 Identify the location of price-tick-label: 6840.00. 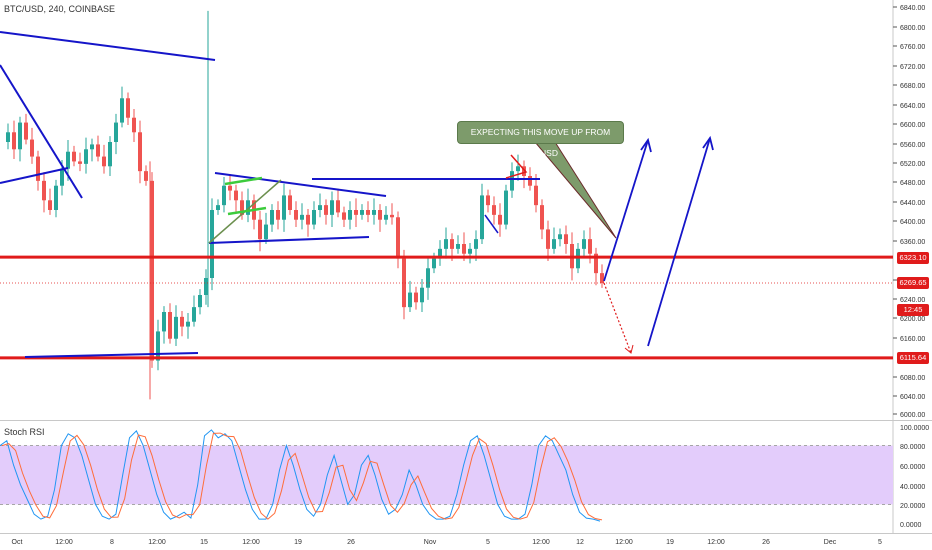
(912, 8).